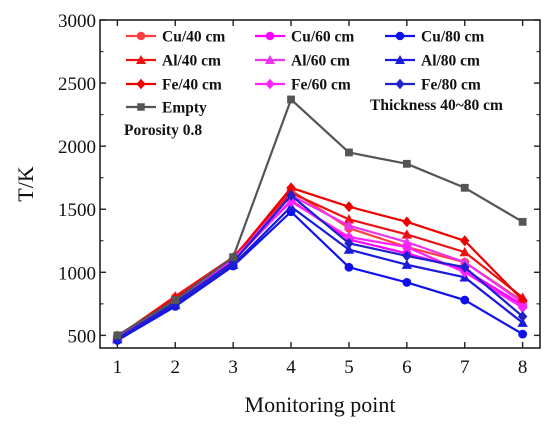 The height and width of the screenshot is (430, 550). Describe the element at coordinates (192, 85) in the screenshot. I see `legend-label: Fe/40 cm` at that location.